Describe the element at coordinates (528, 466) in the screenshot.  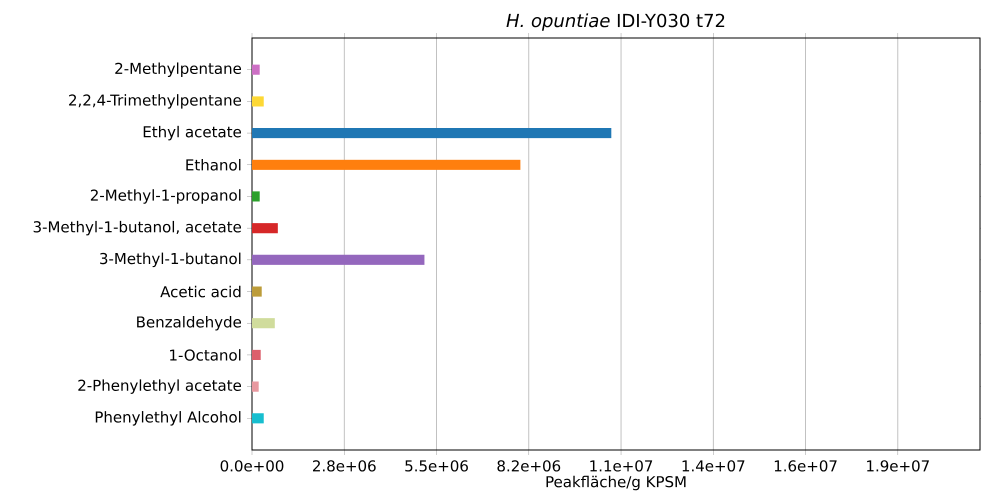
I see `x-tick-label: 8.2e+06` at that location.